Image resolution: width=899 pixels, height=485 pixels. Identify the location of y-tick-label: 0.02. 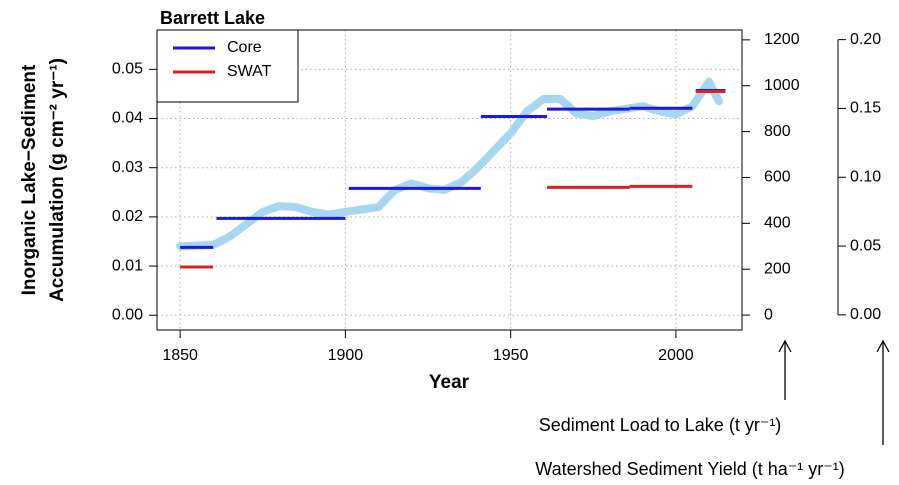
(127, 216).